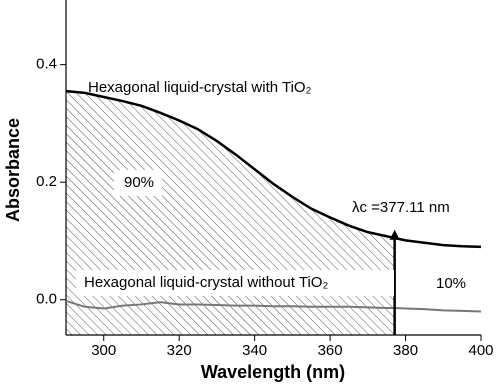  What do you see at coordinates (480, 350) in the screenshot?
I see `x-tick-label: 400` at bounding box center [480, 350].